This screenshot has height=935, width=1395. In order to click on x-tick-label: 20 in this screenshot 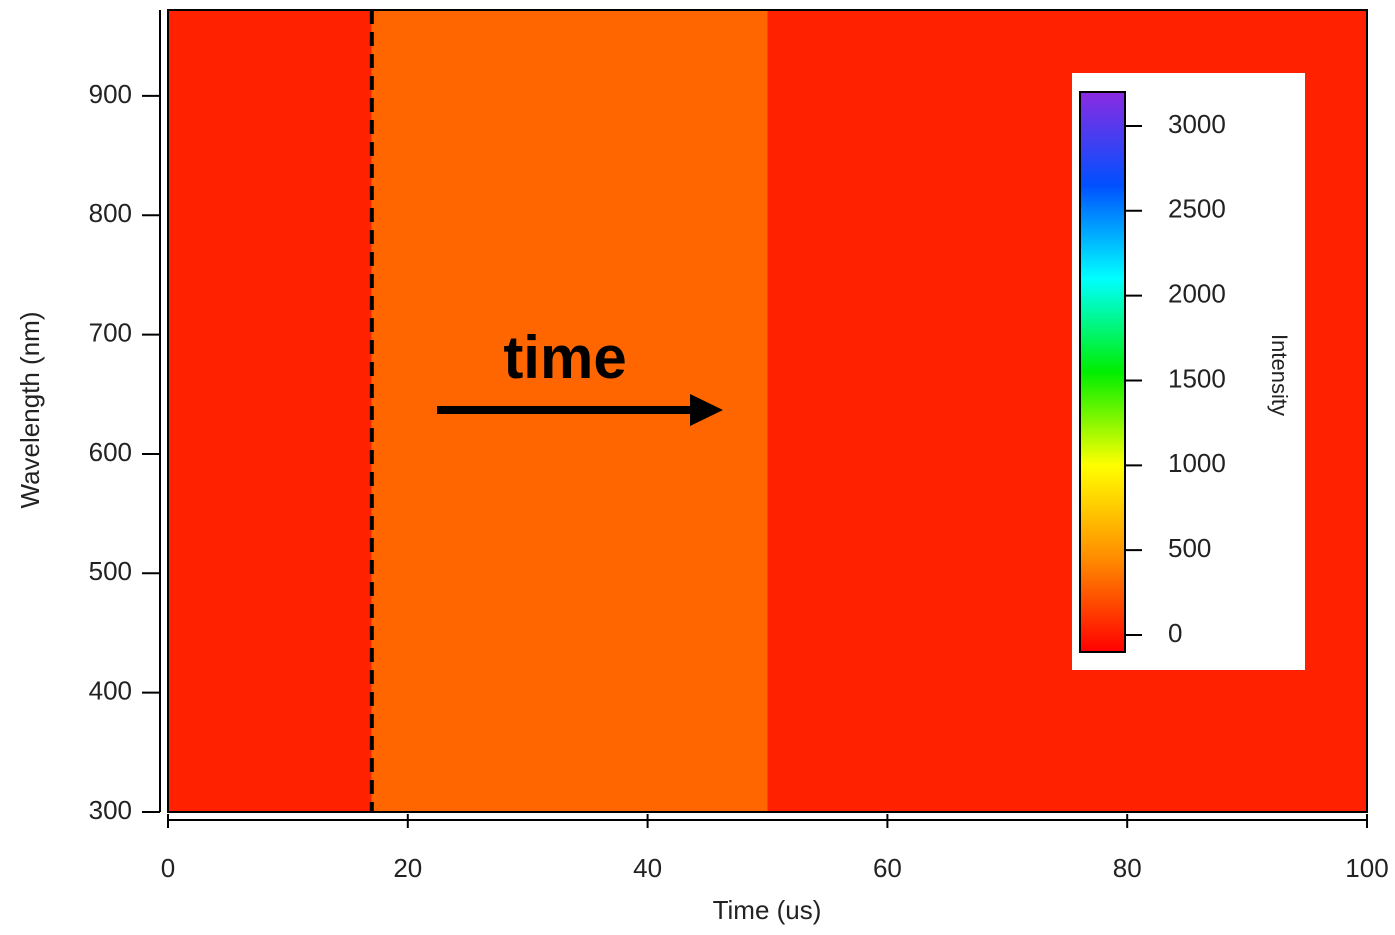, I will do `click(407, 868)`.